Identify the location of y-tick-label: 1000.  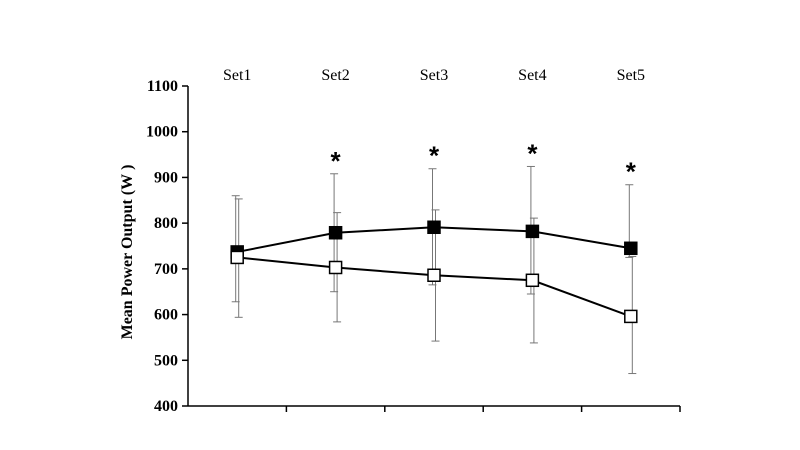
(162, 132).